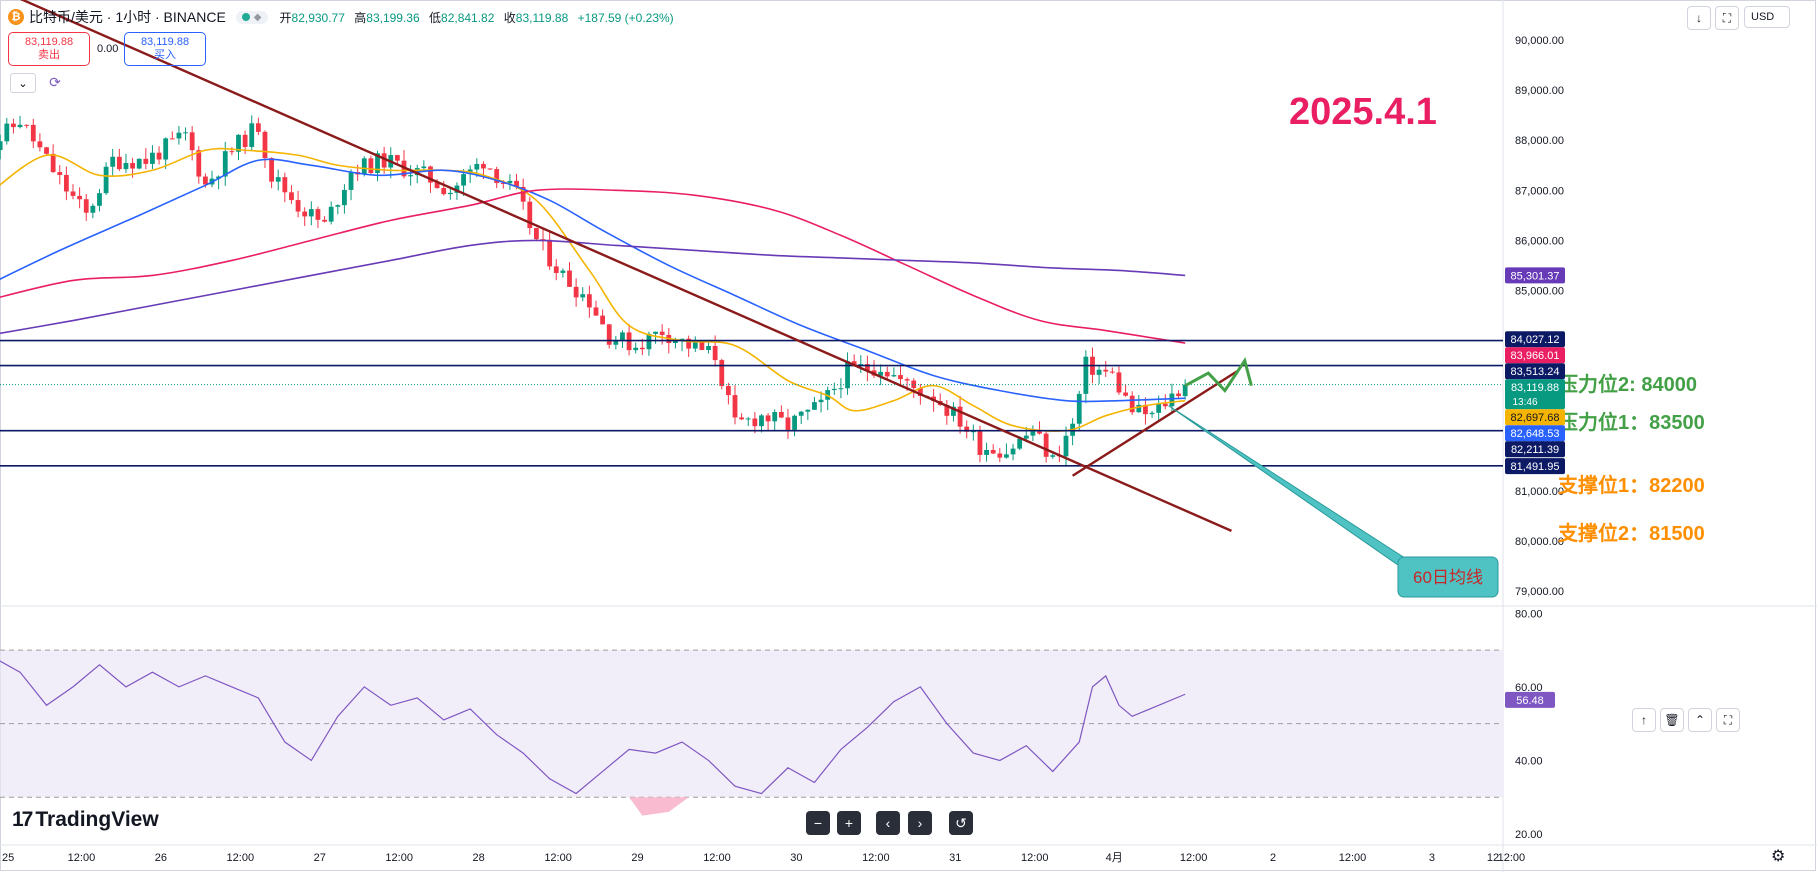 This screenshot has width=1817, height=872. I want to click on settings-icon: ⚙, so click(1778, 856).